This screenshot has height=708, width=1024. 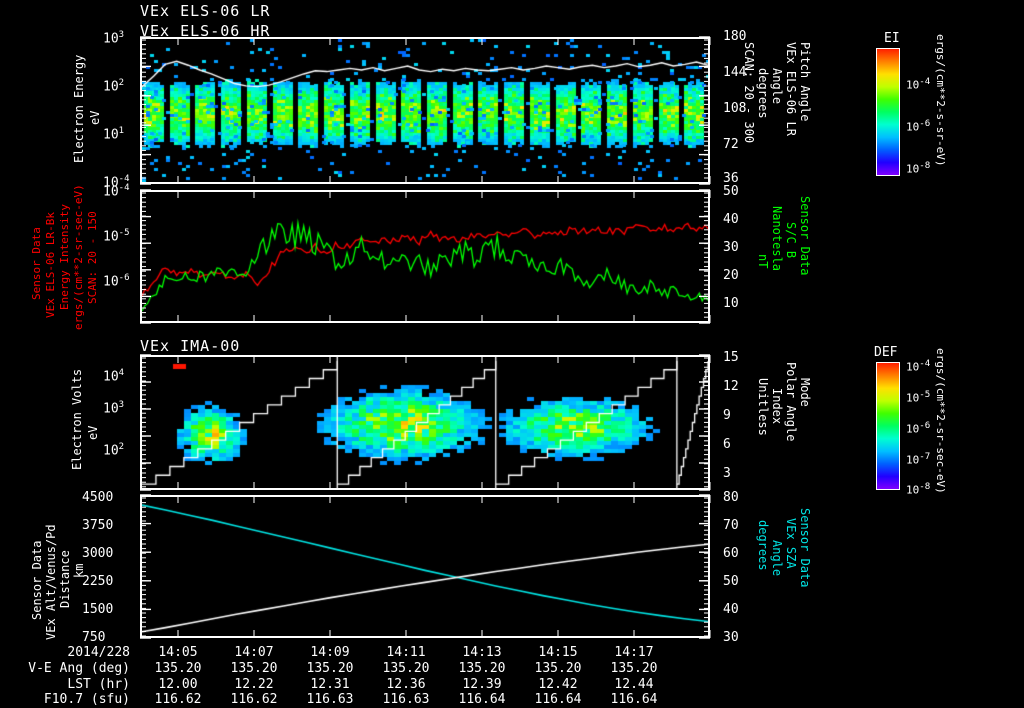 I want to click on table-cell-lst-2: 12.31, so click(x=330, y=684).